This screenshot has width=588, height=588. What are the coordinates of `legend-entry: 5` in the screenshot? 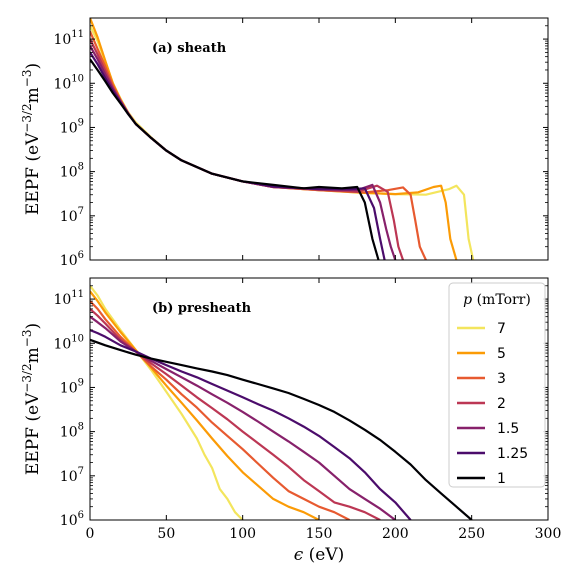 It's located at (501, 354).